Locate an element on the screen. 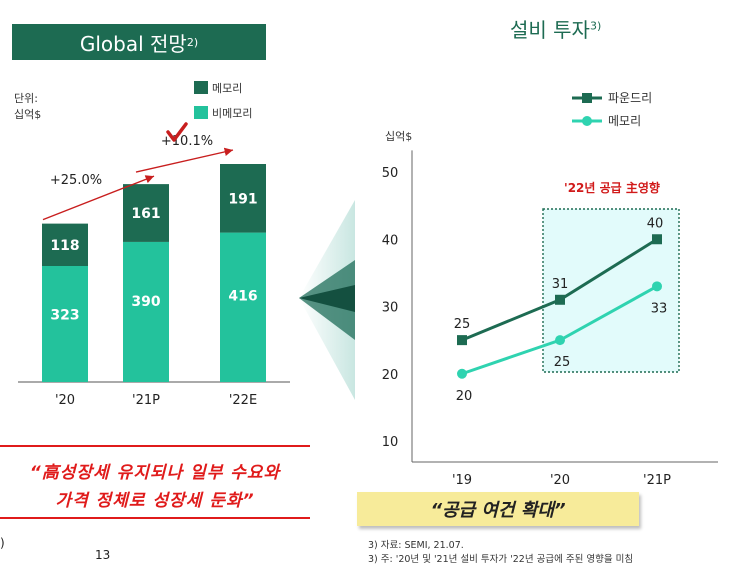 The image size is (731, 572). bar-value-non-memory: 390 is located at coordinates (145, 302).